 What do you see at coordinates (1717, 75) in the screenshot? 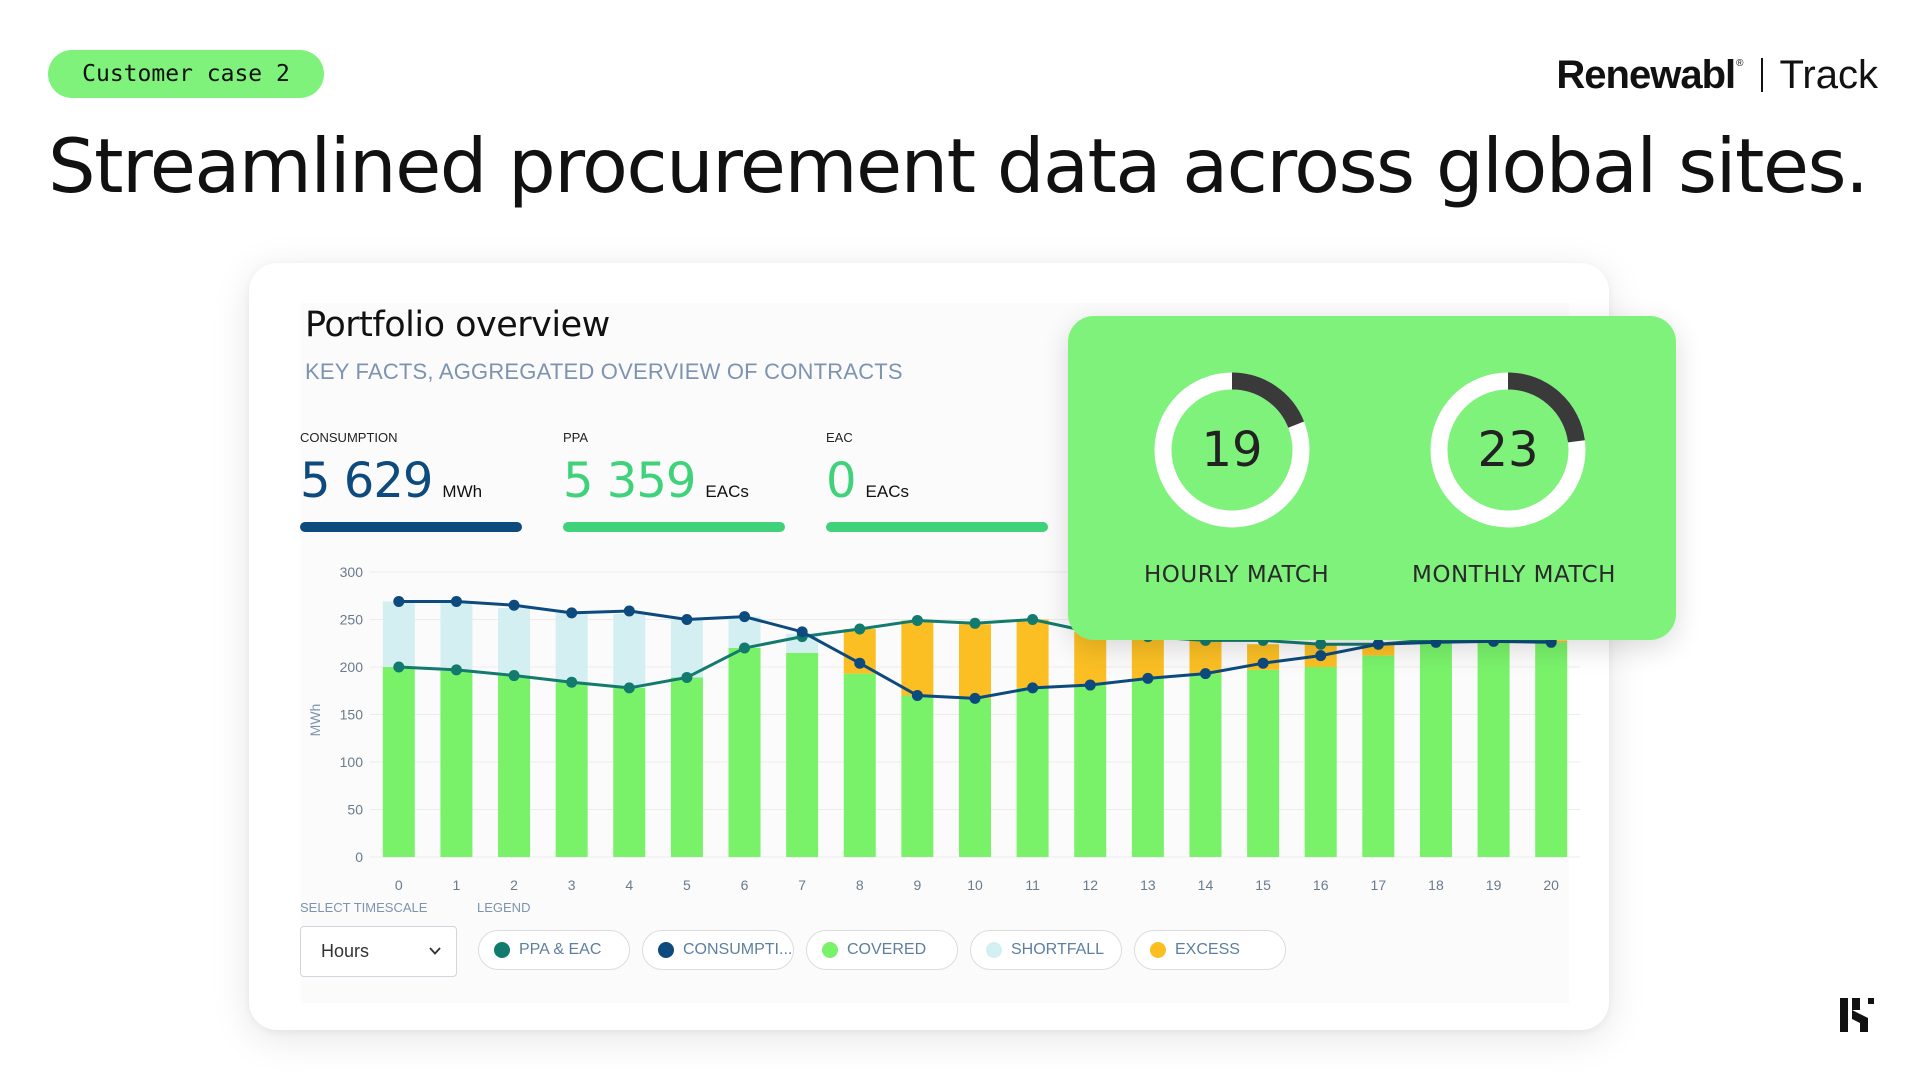
I see `brand-logo: Renewabl ® Track` at bounding box center [1717, 75].